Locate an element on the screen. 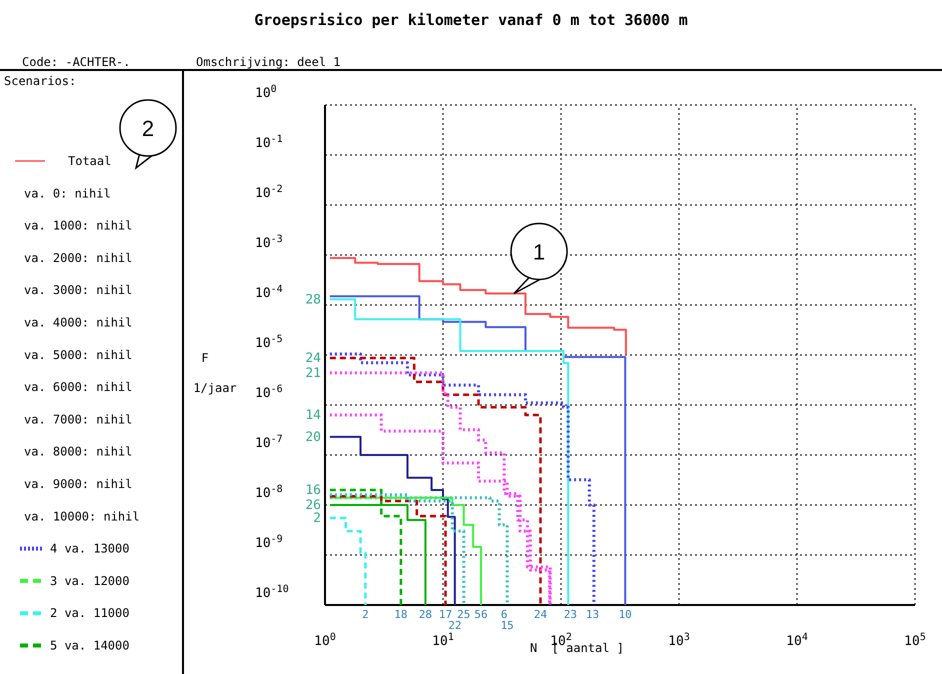 The height and width of the screenshot is (674, 942). y-tick-label: 10$^{-6}$ is located at coordinates (269, 392).